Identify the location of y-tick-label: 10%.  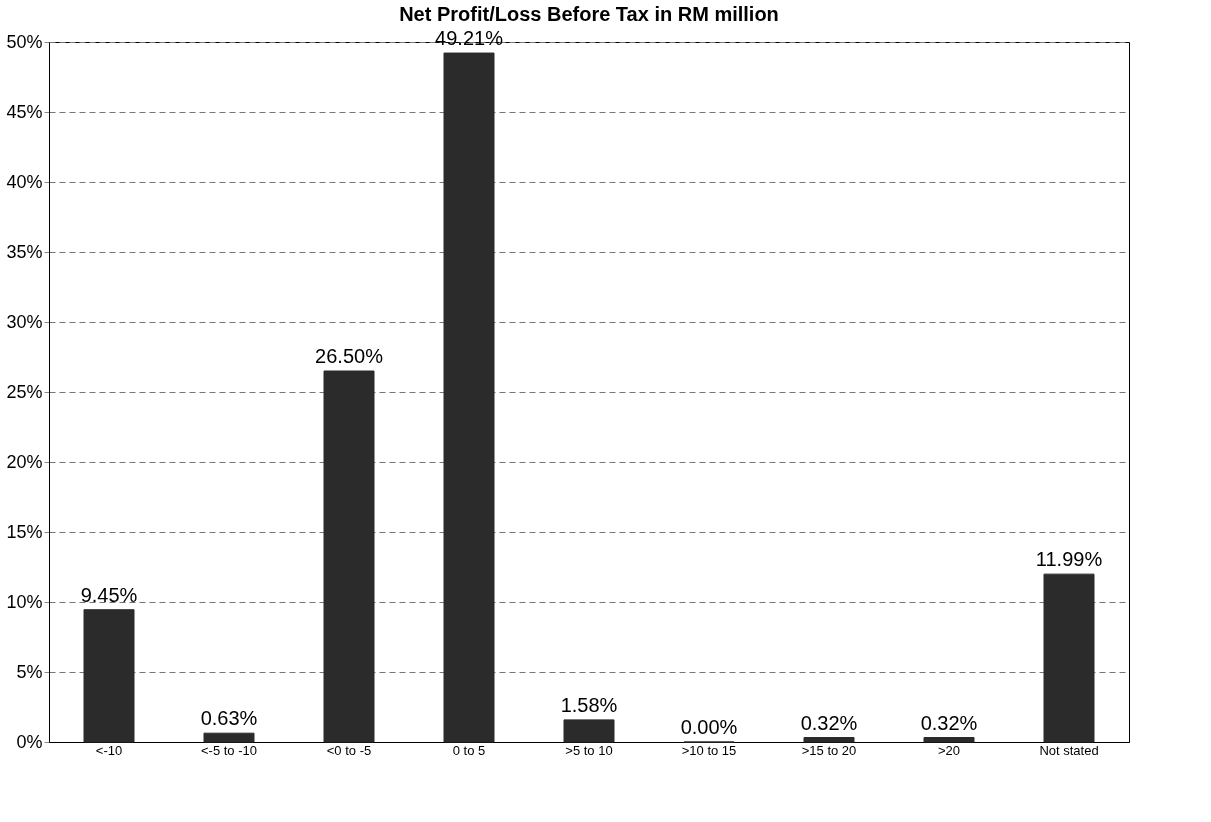
(24, 601).